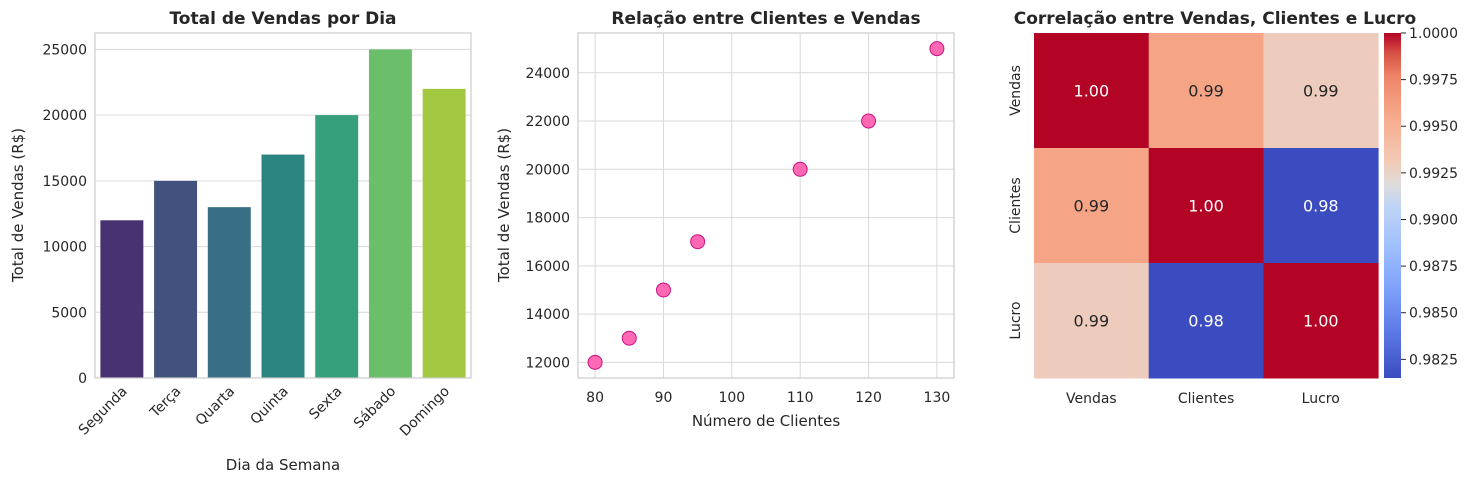 The width and height of the screenshot is (1476, 484). What do you see at coordinates (425, 412) in the screenshot?
I see `bar-x-tick-label: Domingo` at bounding box center [425, 412].